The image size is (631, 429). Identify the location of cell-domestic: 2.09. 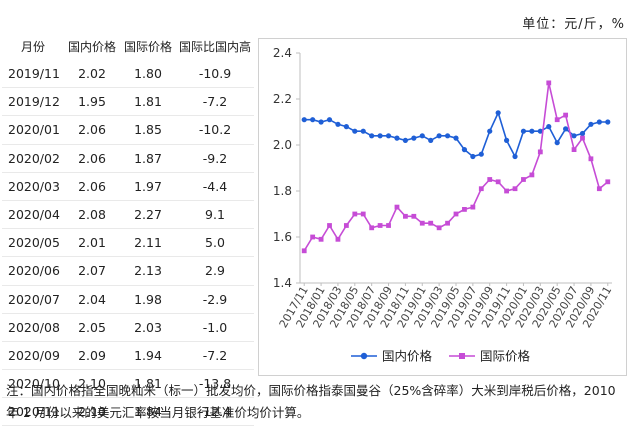
(92, 356).